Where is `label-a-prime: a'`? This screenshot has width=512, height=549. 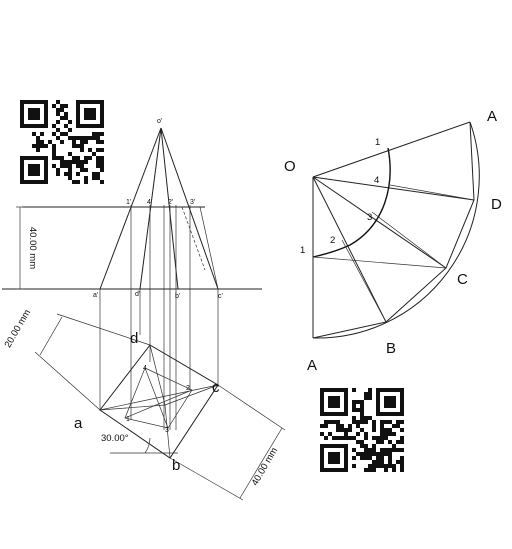 label-a-prime: a' is located at coordinates (95, 295).